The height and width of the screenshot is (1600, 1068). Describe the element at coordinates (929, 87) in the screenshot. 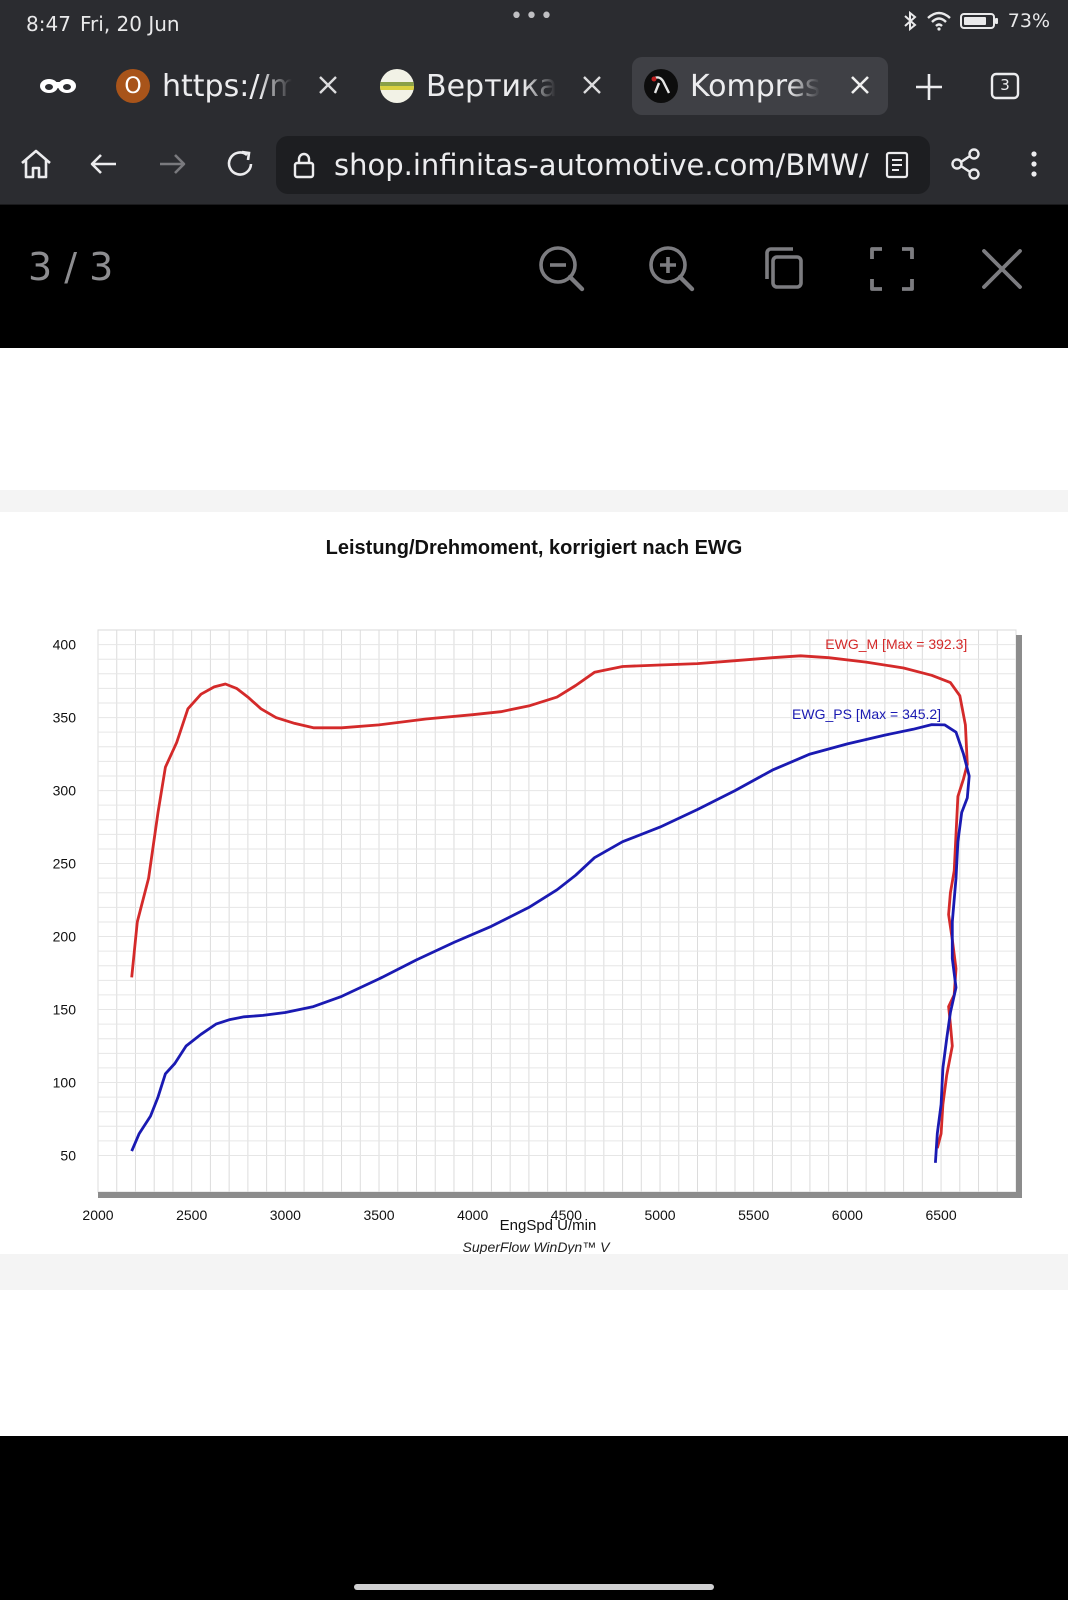

I see `new-tab-icon` at that location.